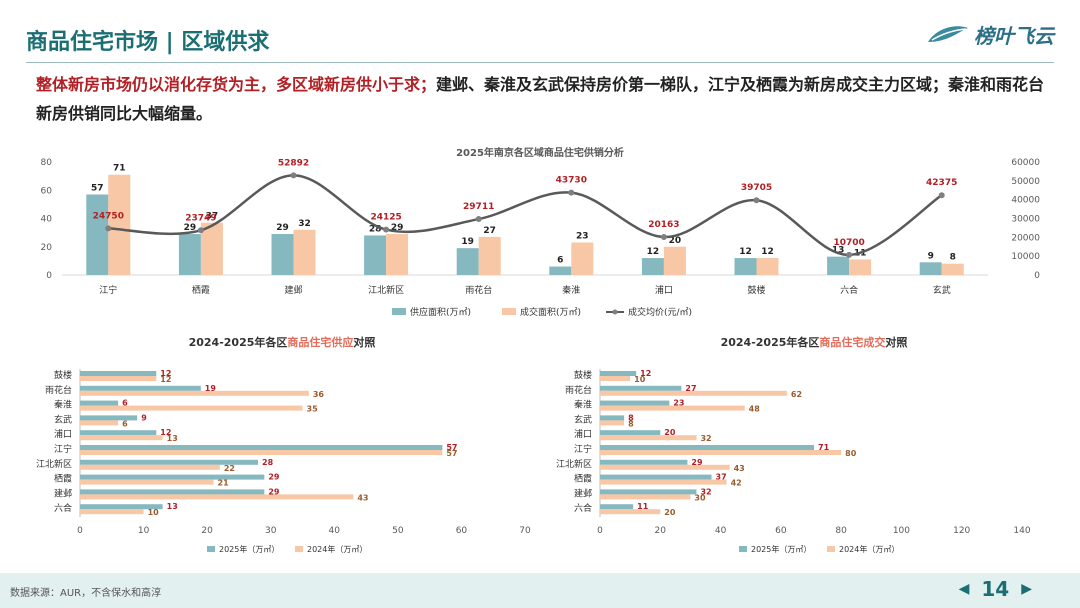  I want to click on price-label: 20163, so click(663, 225).